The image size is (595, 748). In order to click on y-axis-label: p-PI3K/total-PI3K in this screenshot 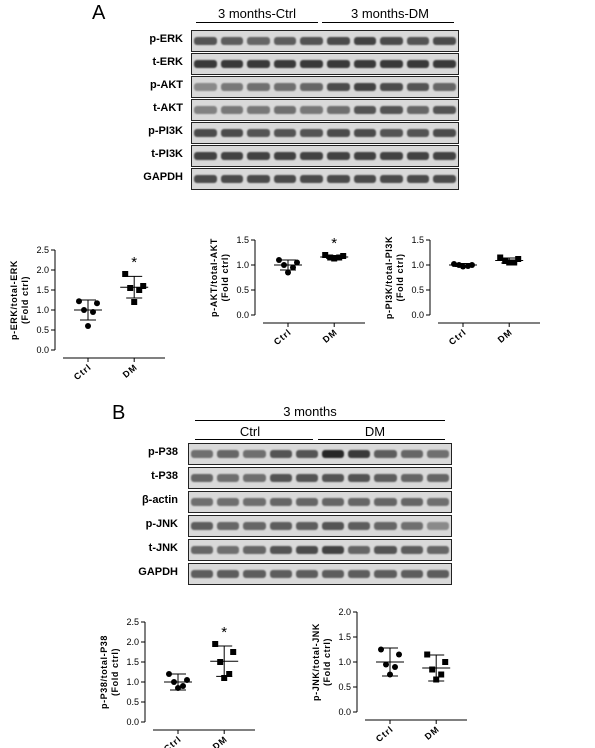, I will do `click(389, 277)`.